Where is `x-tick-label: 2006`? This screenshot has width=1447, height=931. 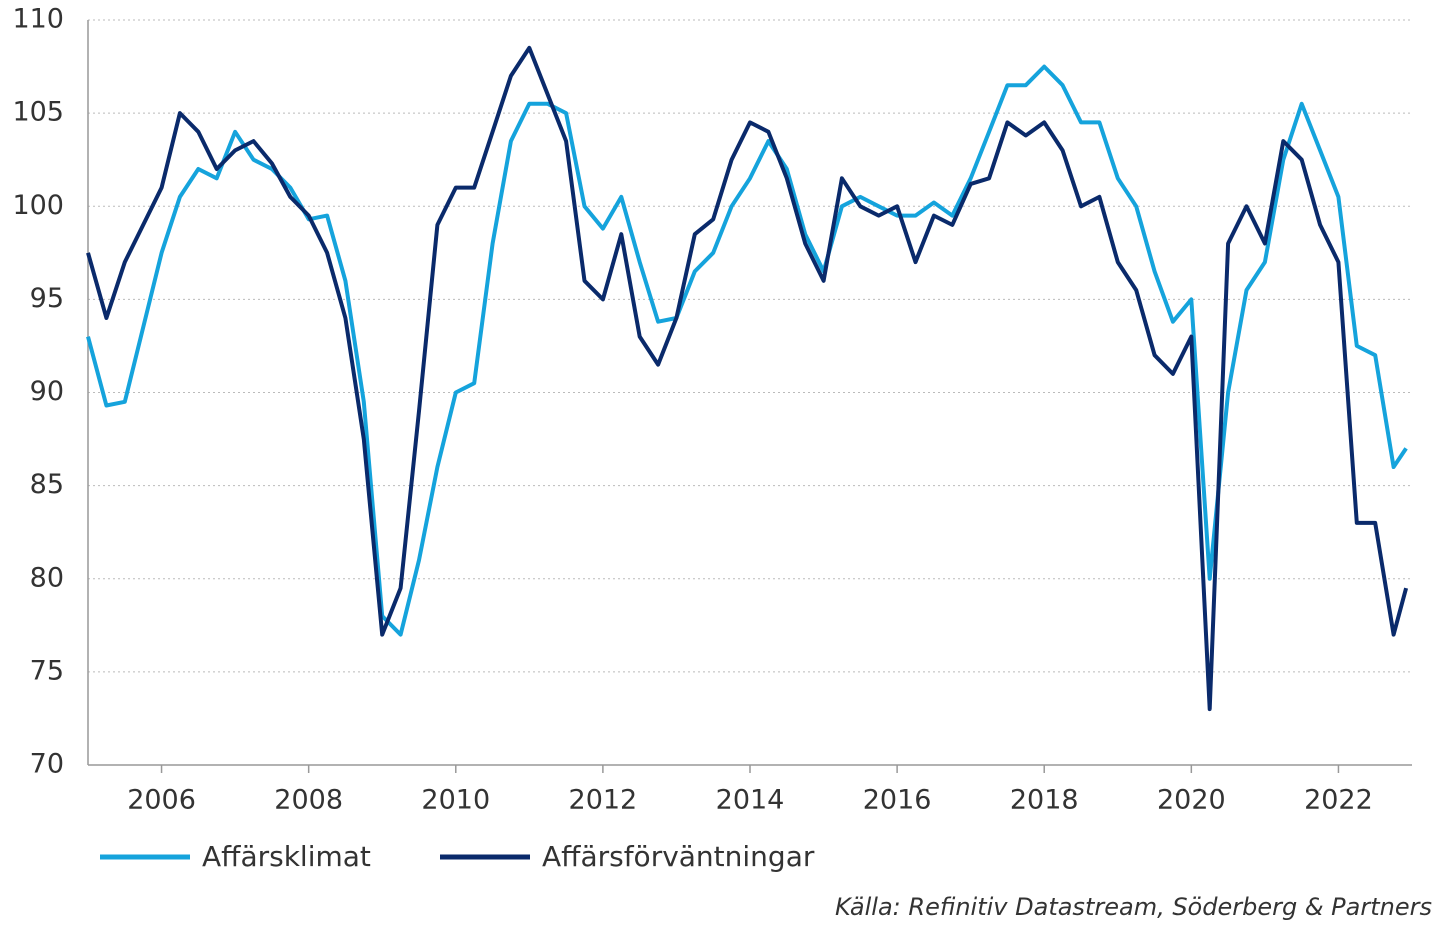
x-tick-label: 2006 is located at coordinates (161, 800).